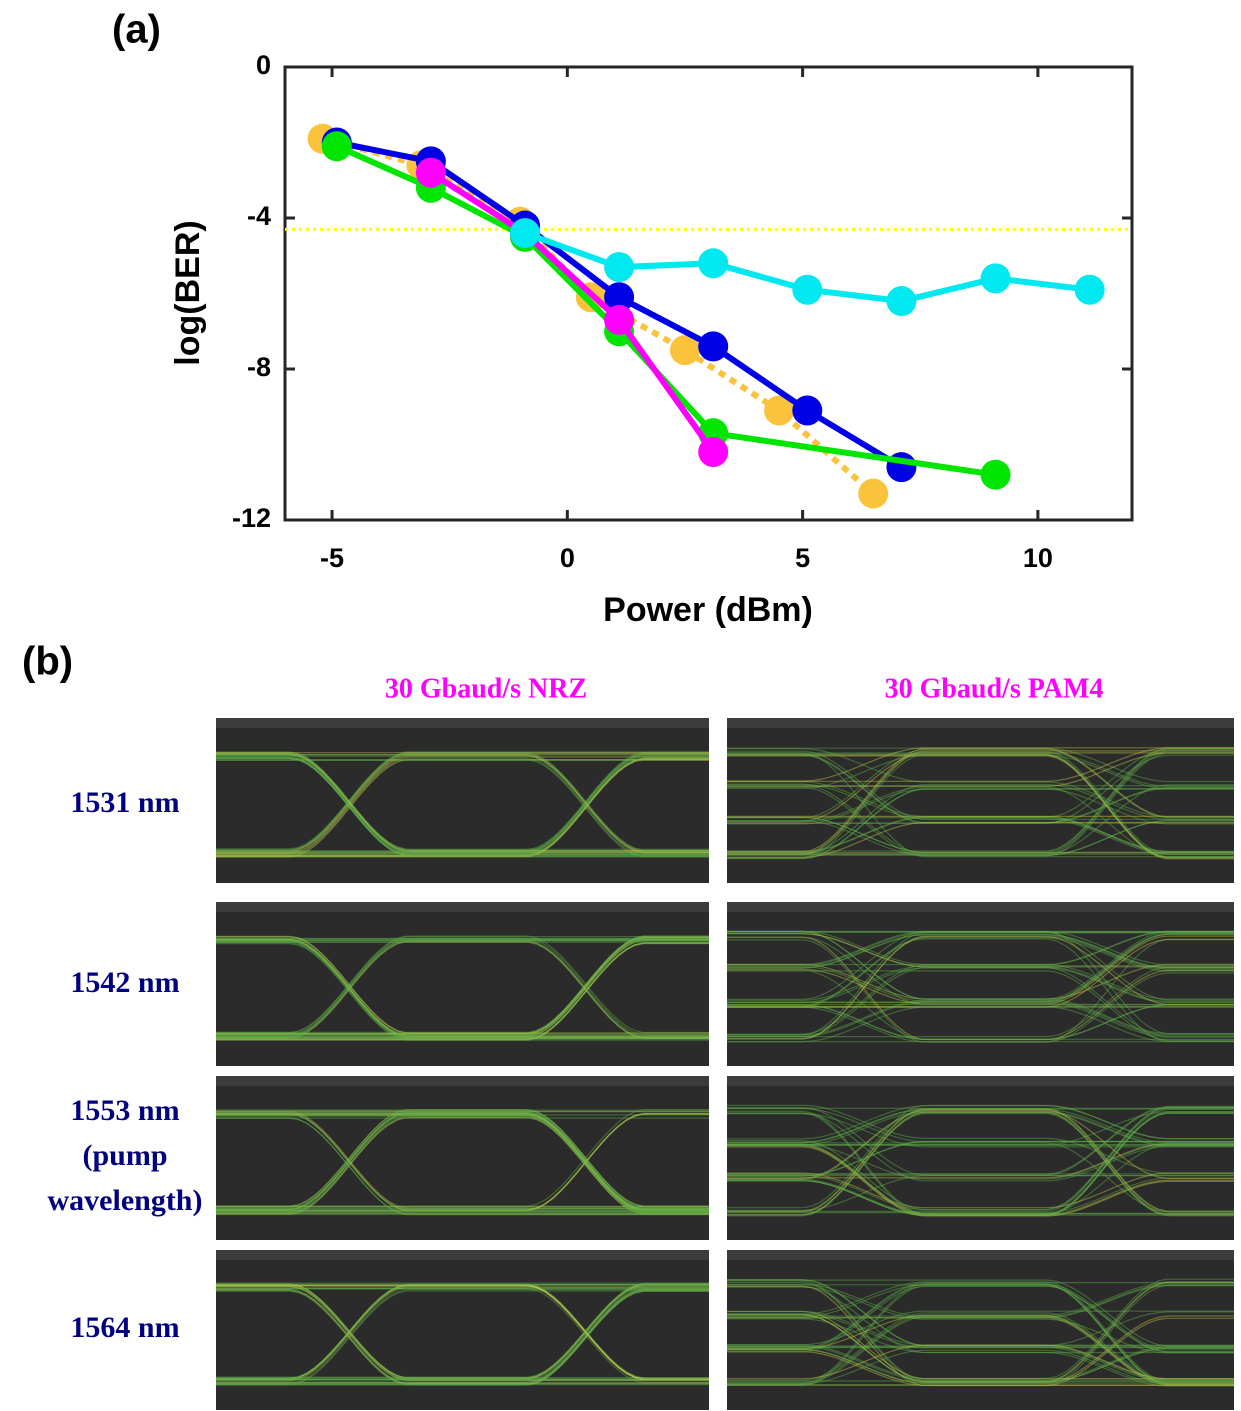 Image resolution: width=1241 pixels, height=1411 pixels. I want to click on series-line, so click(665, 310).